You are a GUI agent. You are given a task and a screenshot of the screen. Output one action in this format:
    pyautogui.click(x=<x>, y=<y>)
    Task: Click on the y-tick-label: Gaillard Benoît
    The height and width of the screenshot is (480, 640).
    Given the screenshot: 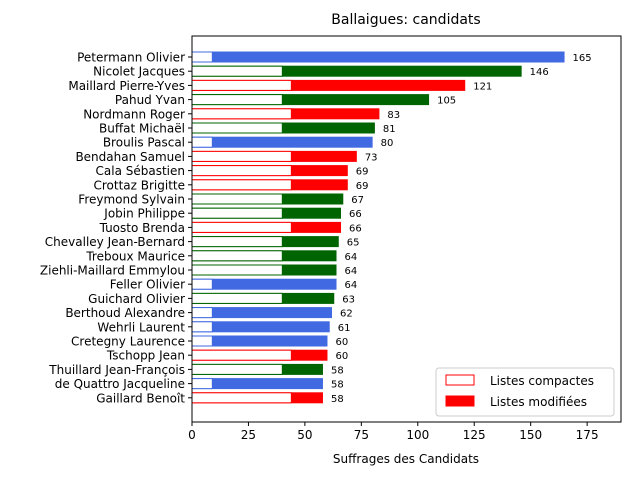 What is the action you would take?
    pyautogui.click(x=140, y=398)
    